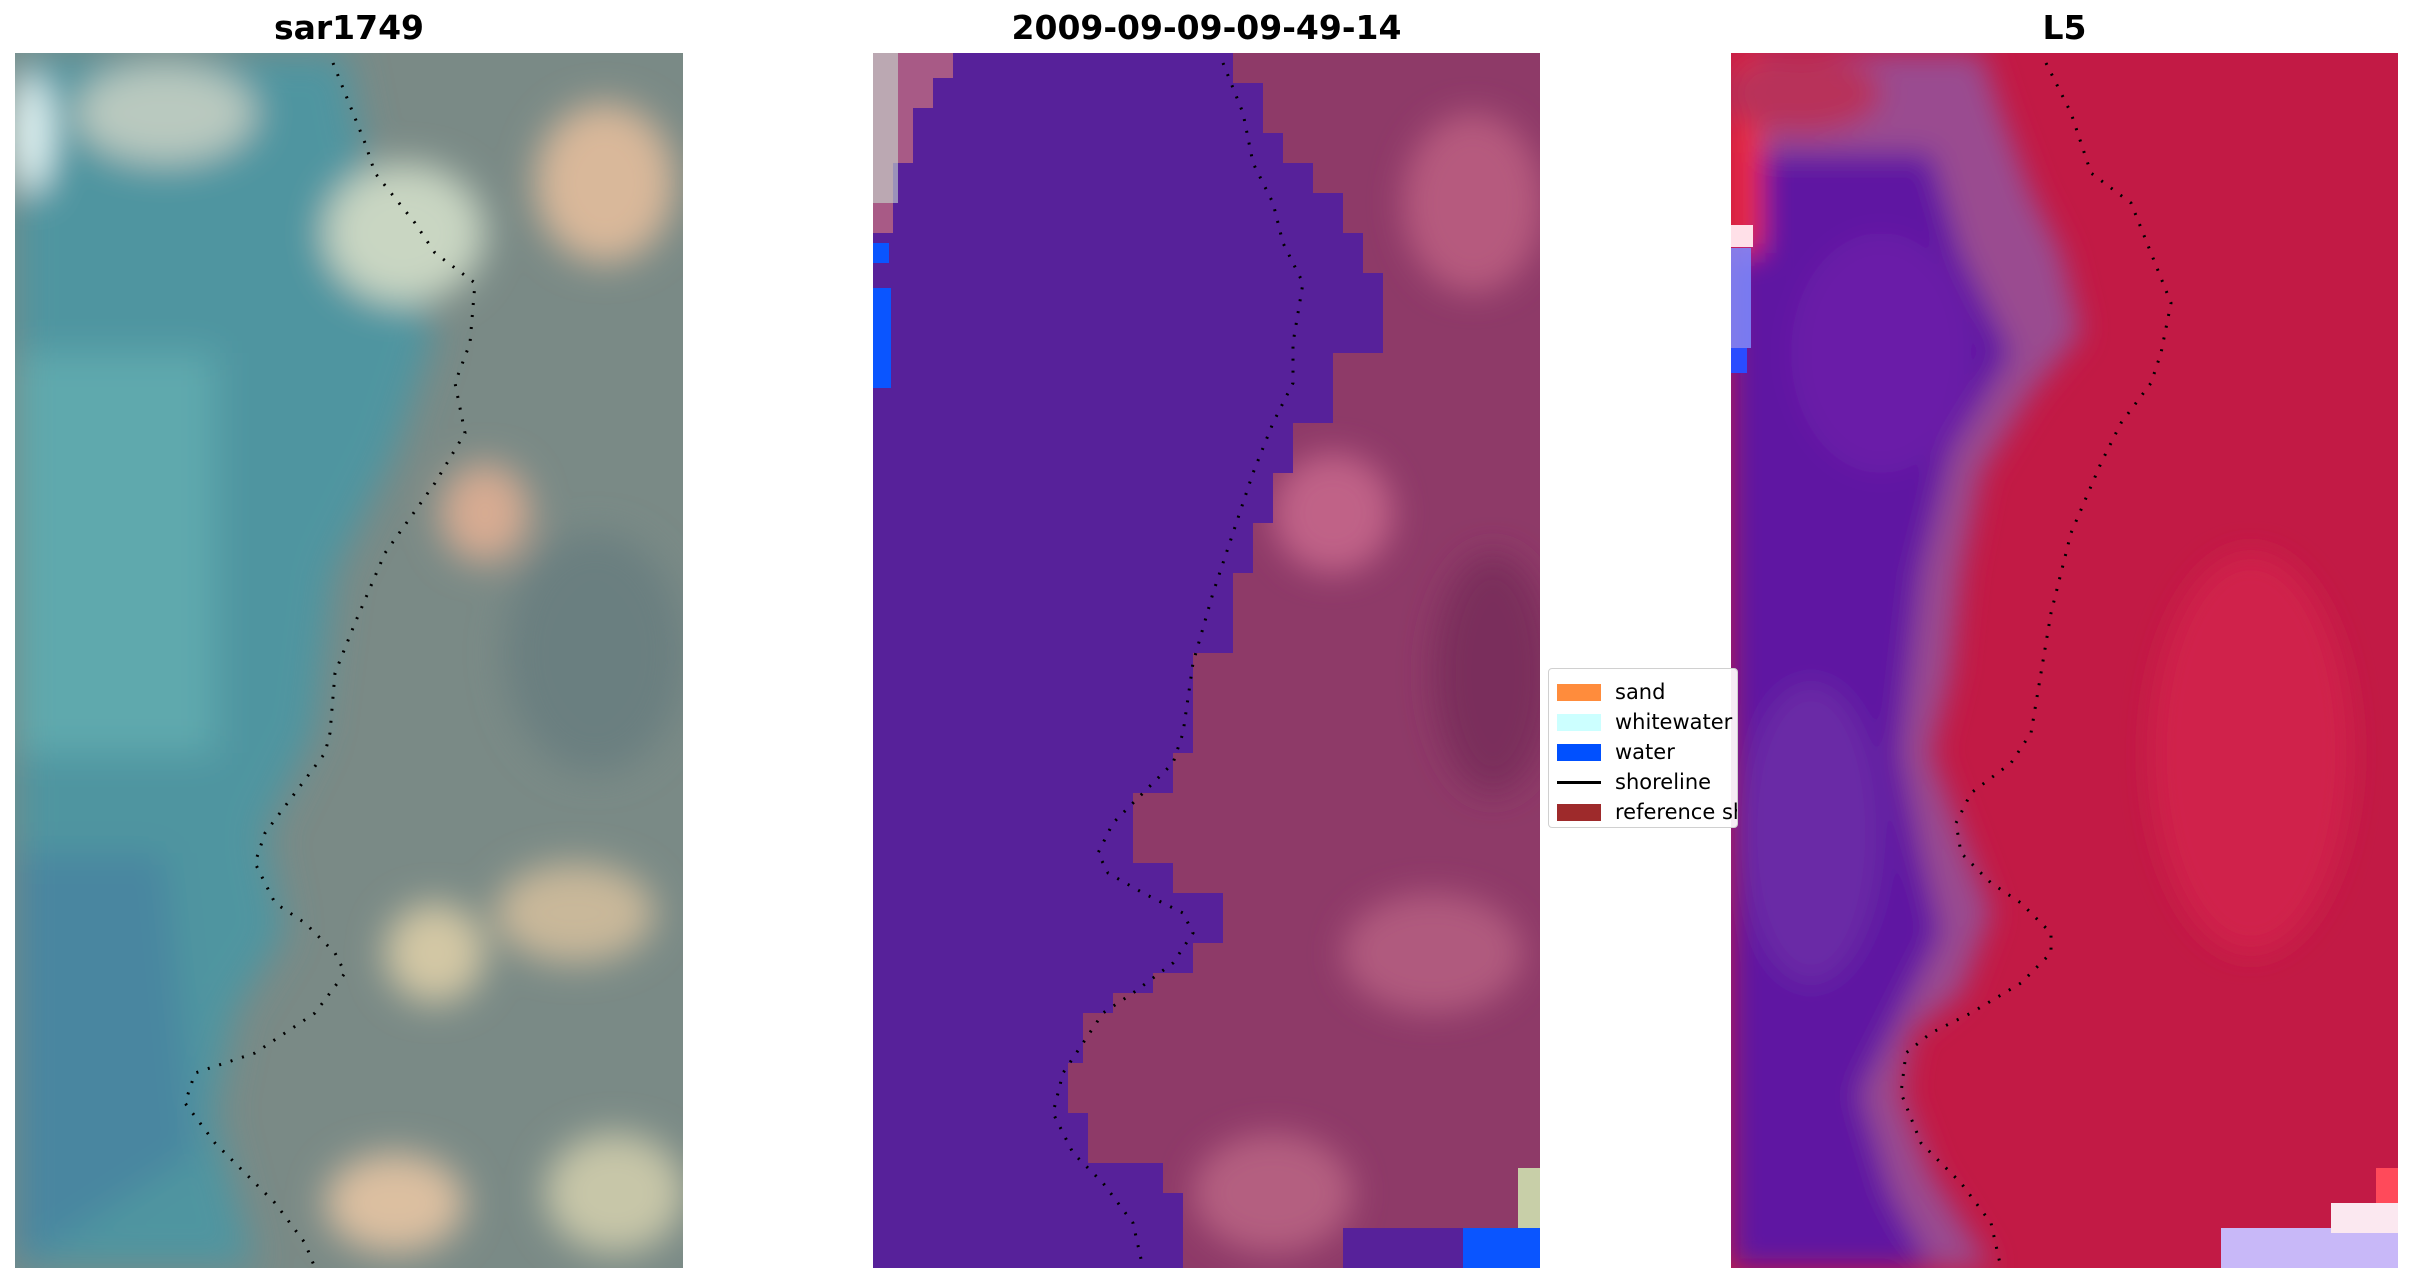 The image size is (2411, 1283). Describe the element at coordinates (1676, 812) in the screenshot. I see `legend-label: reference shoreline` at that location.